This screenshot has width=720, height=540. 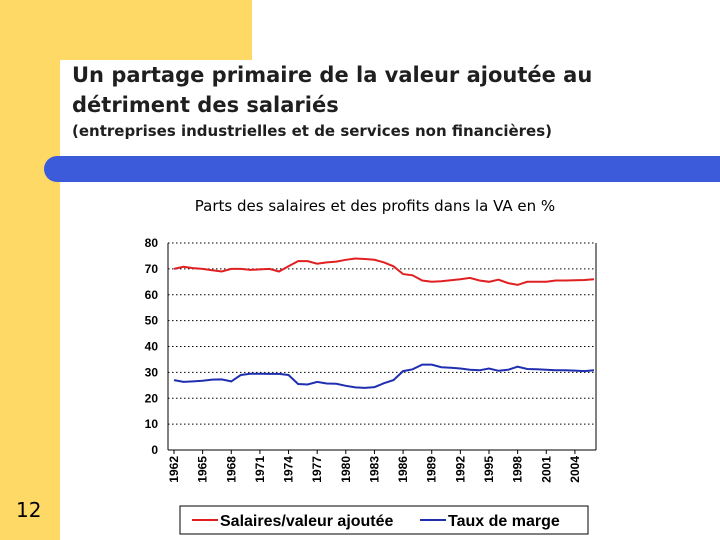 What do you see at coordinates (29, 510) in the screenshot?
I see `page-number: 12` at bounding box center [29, 510].